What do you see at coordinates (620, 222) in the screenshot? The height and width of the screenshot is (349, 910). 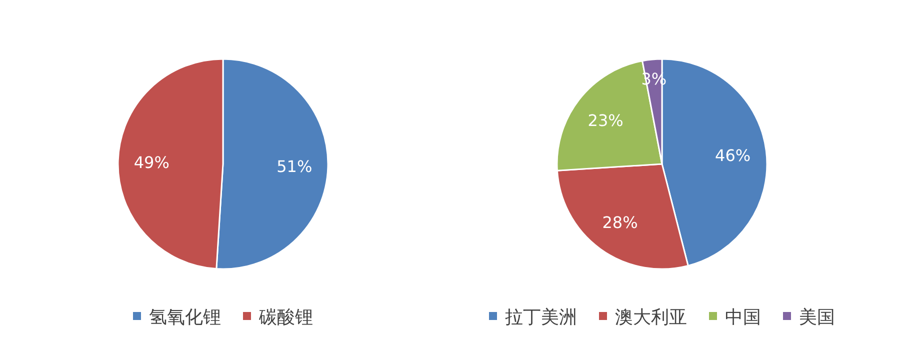 I see `data-label: 28%` at bounding box center [620, 222].